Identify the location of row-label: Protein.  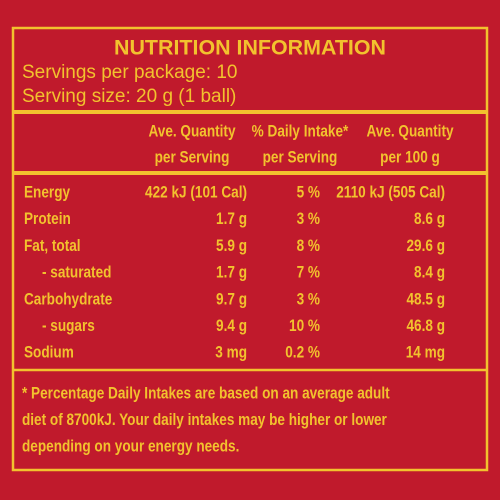
(47, 219).